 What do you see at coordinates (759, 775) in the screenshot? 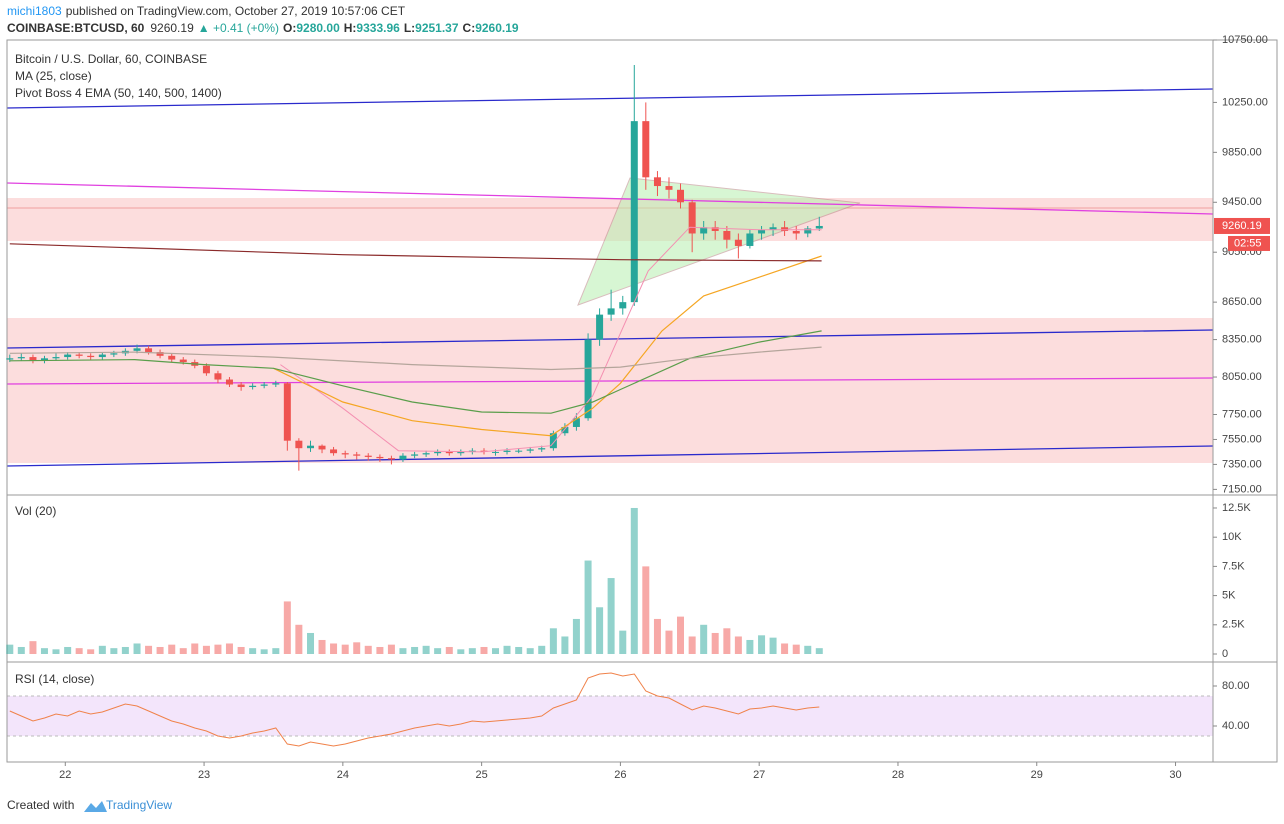
I see `x-tick-label: 27` at bounding box center [759, 775].